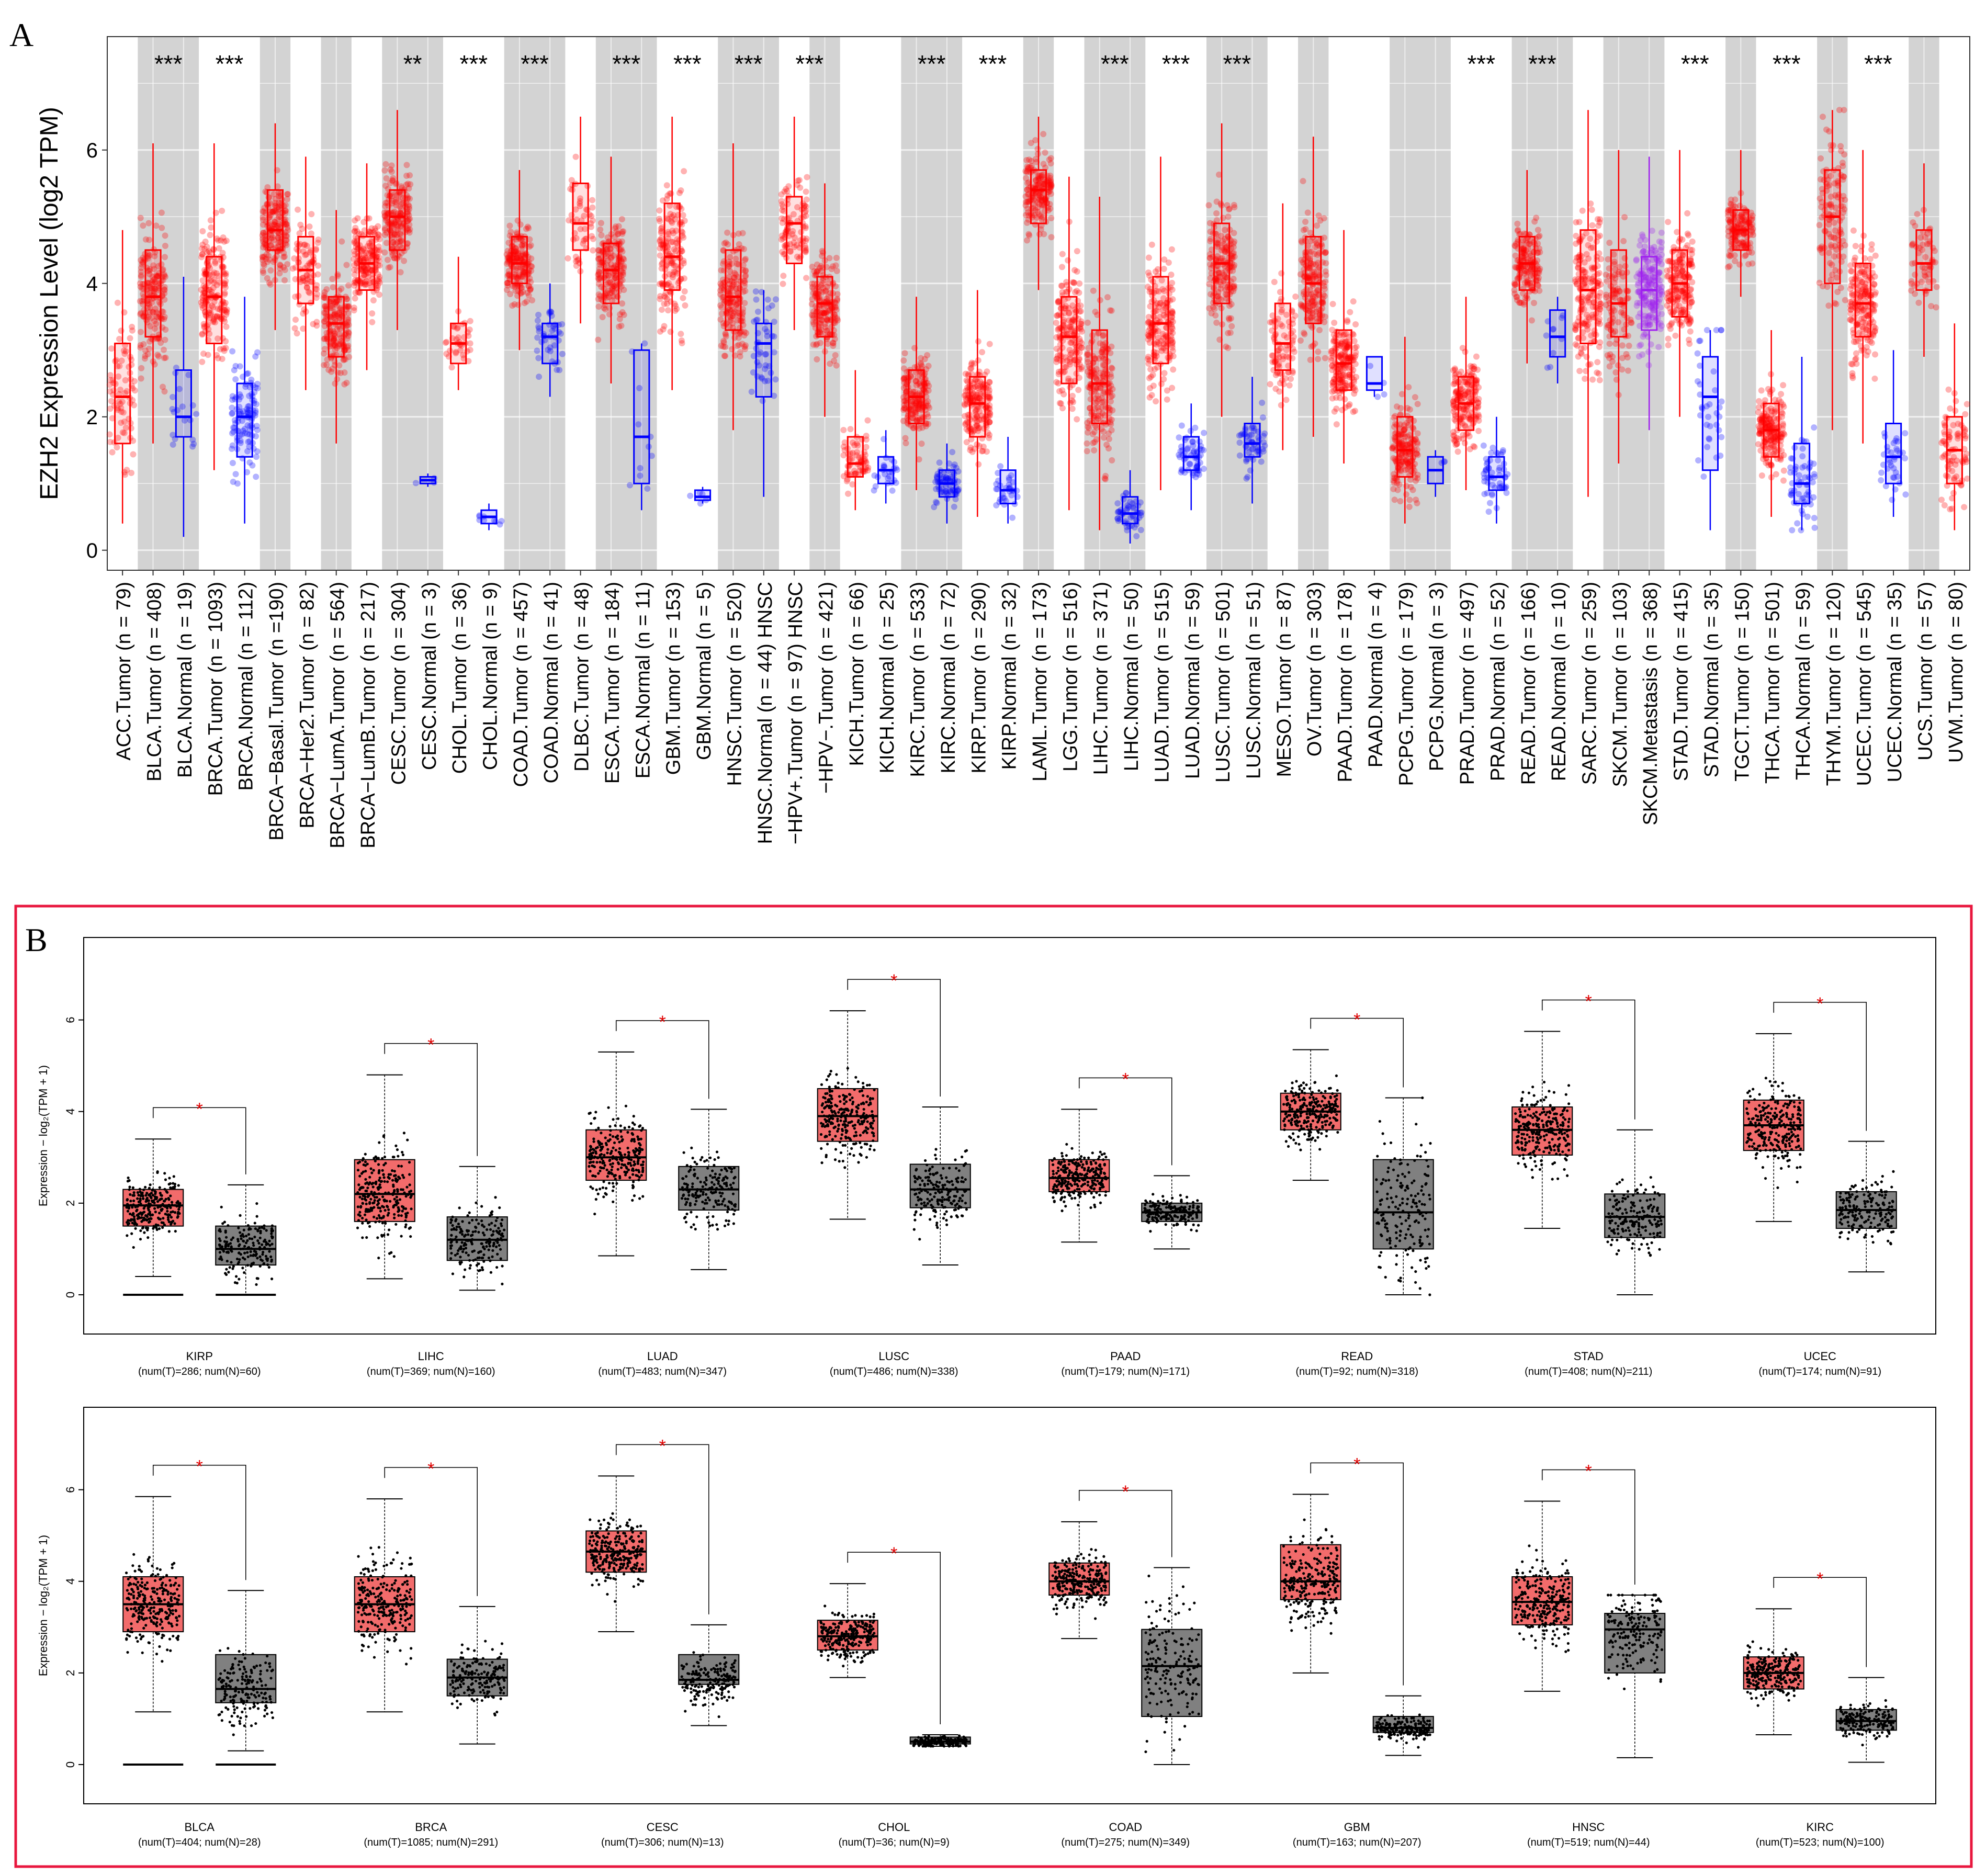 The image size is (1986, 1876). Describe the element at coordinates (155, 682) in the screenshot. I see `x-tick-label: BLCA.Tumor (n = 408)` at that location.